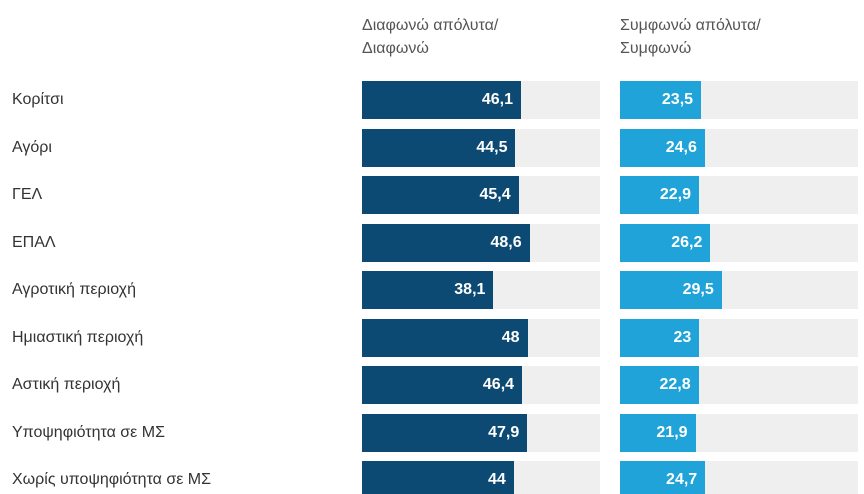  I want to click on value-label: 29,5, so click(698, 289).